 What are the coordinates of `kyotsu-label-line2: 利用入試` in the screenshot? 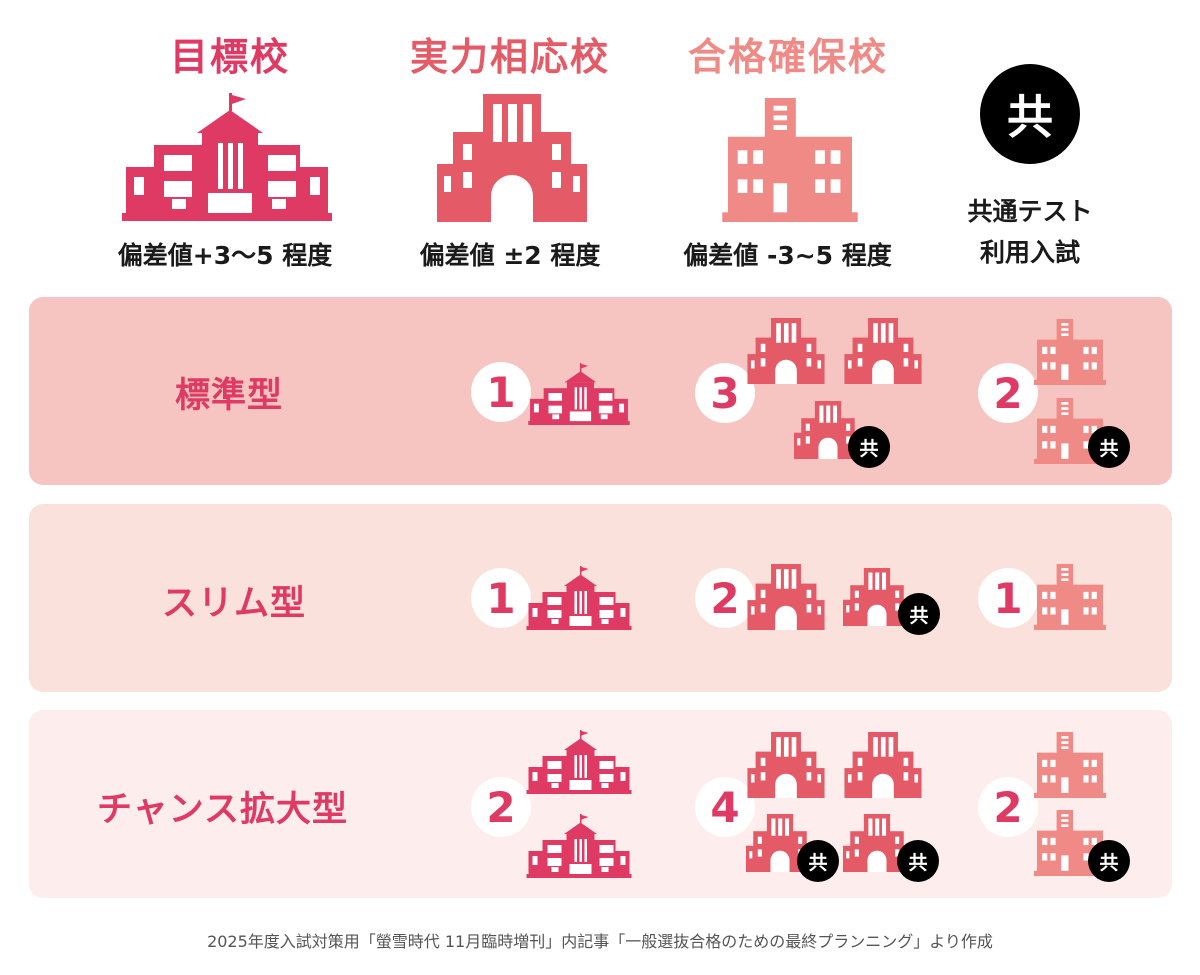 It's located at (1029, 252).